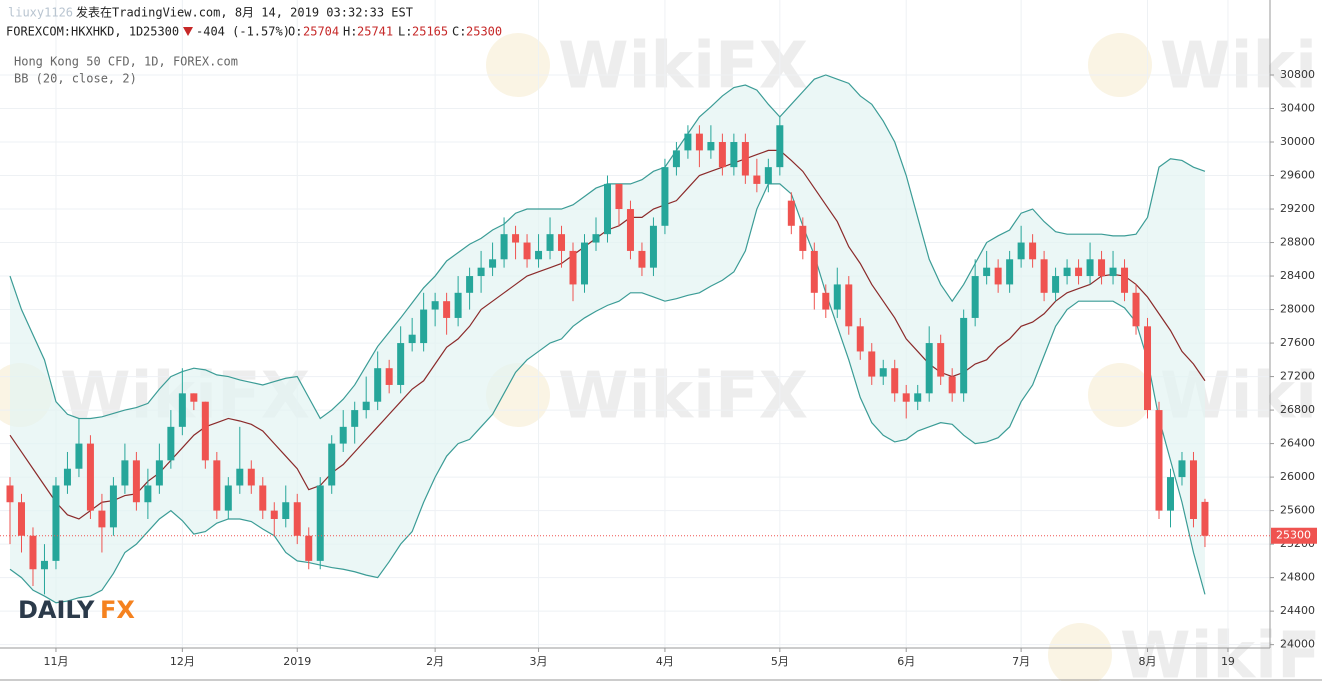 The width and height of the screenshot is (1322, 685). Describe the element at coordinates (1297, 476) in the screenshot. I see `y-tick-label: 26000` at that location.